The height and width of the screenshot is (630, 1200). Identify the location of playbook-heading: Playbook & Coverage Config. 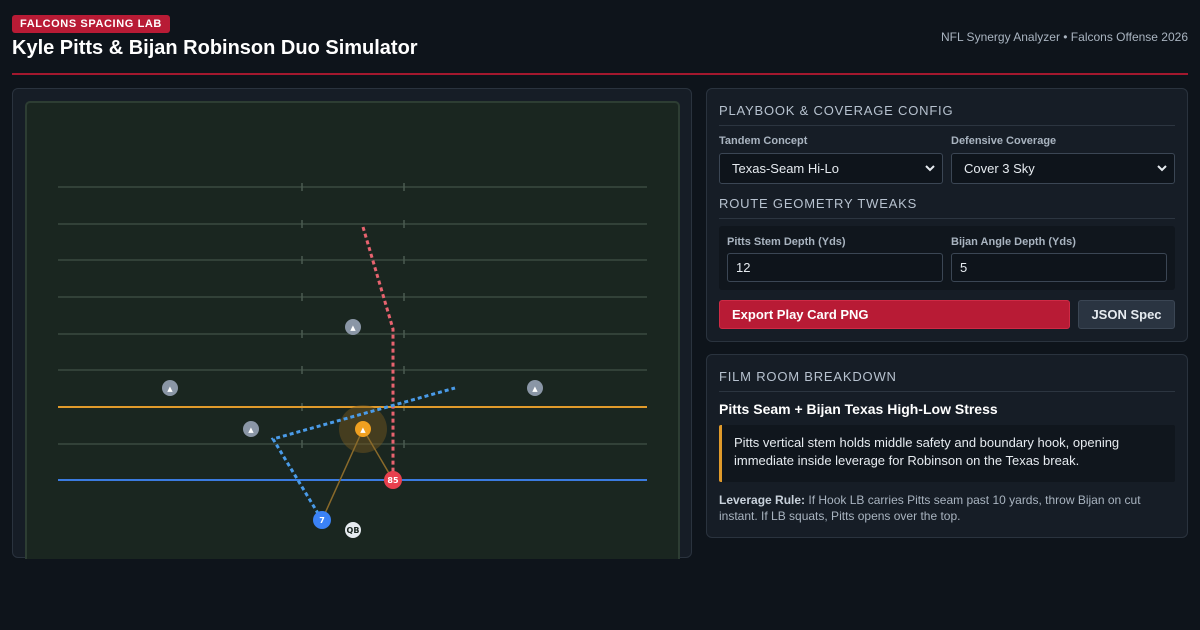
(947, 114).